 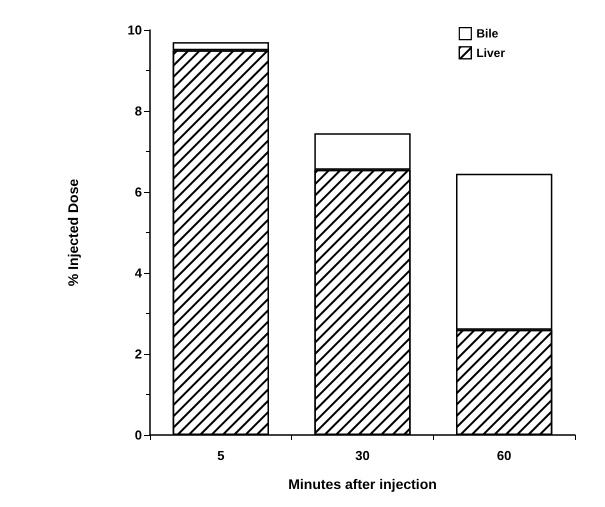 What do you see at coordinates (362, 484) in the screenshot?
I see `x-axis-title: Minutes after injection` at bounding box center [362, 484].